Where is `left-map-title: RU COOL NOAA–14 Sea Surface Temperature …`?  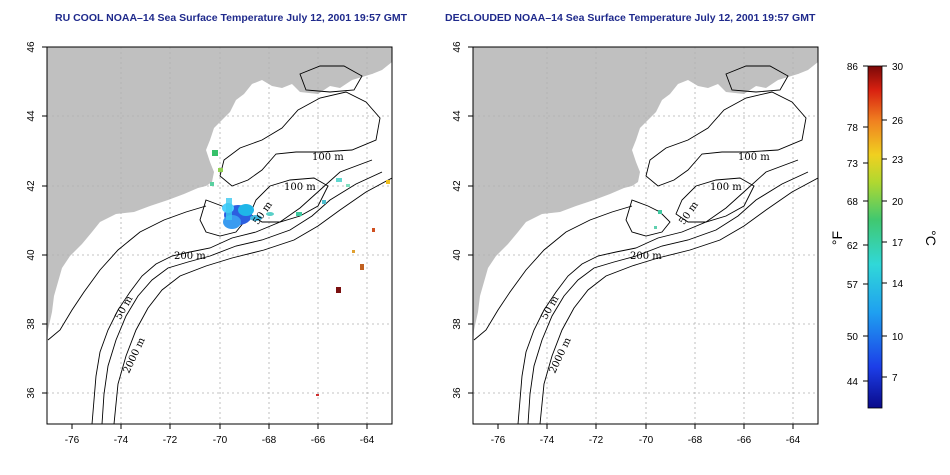
left-map-title: RU COOL NOAA–14 Sea Surface Temperature … is located at coordinates (231, 18).